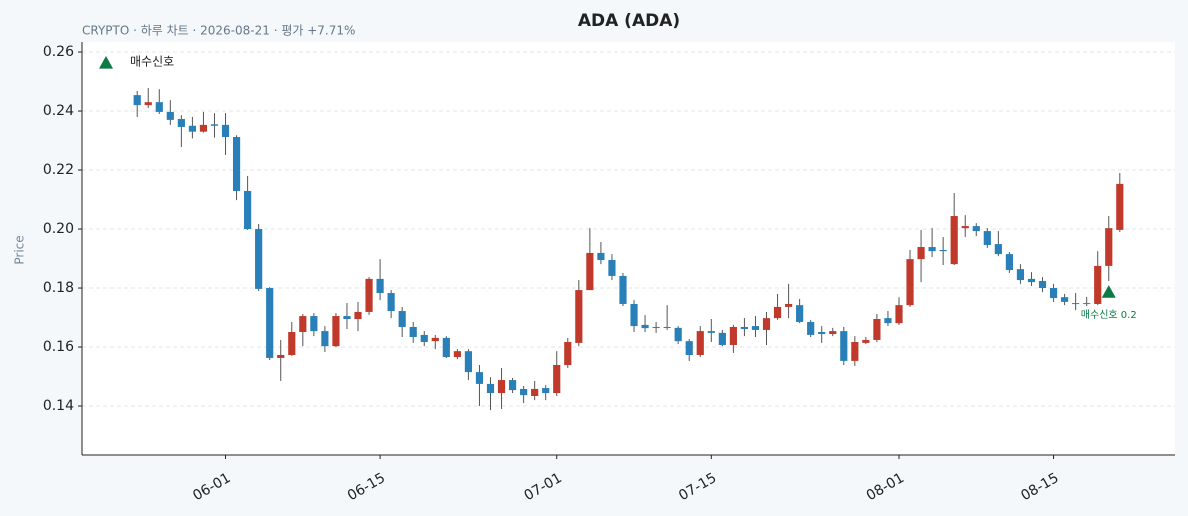  Describe the element at coordinates (1109, 315) in the screenshot. I see `signal-label: 매수신호 0.2` at that location.